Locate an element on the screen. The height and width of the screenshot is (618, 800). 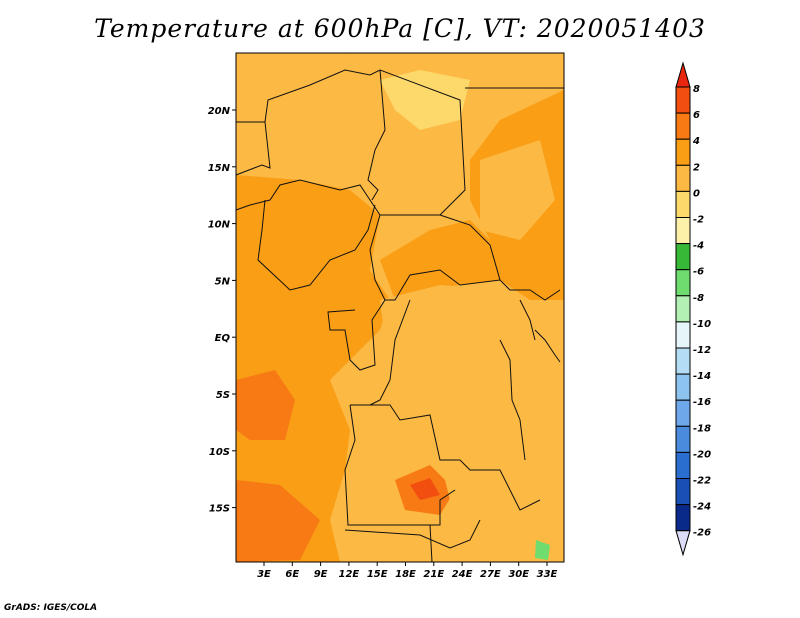
lon-tick-label: 30E is located at coordinates (518, 574).